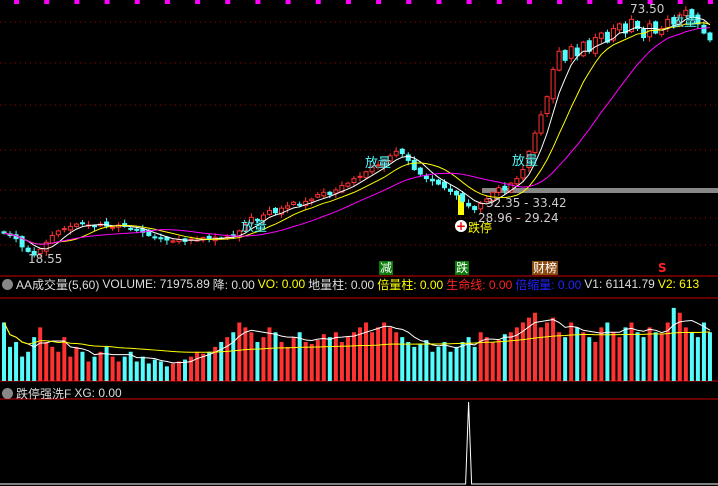 The height and width of the screenshot is (486, 718). Describe the element at coordinates (518, 218) in the screenshot. I see `range-label-2: 28.96 - 29.24` at that location.